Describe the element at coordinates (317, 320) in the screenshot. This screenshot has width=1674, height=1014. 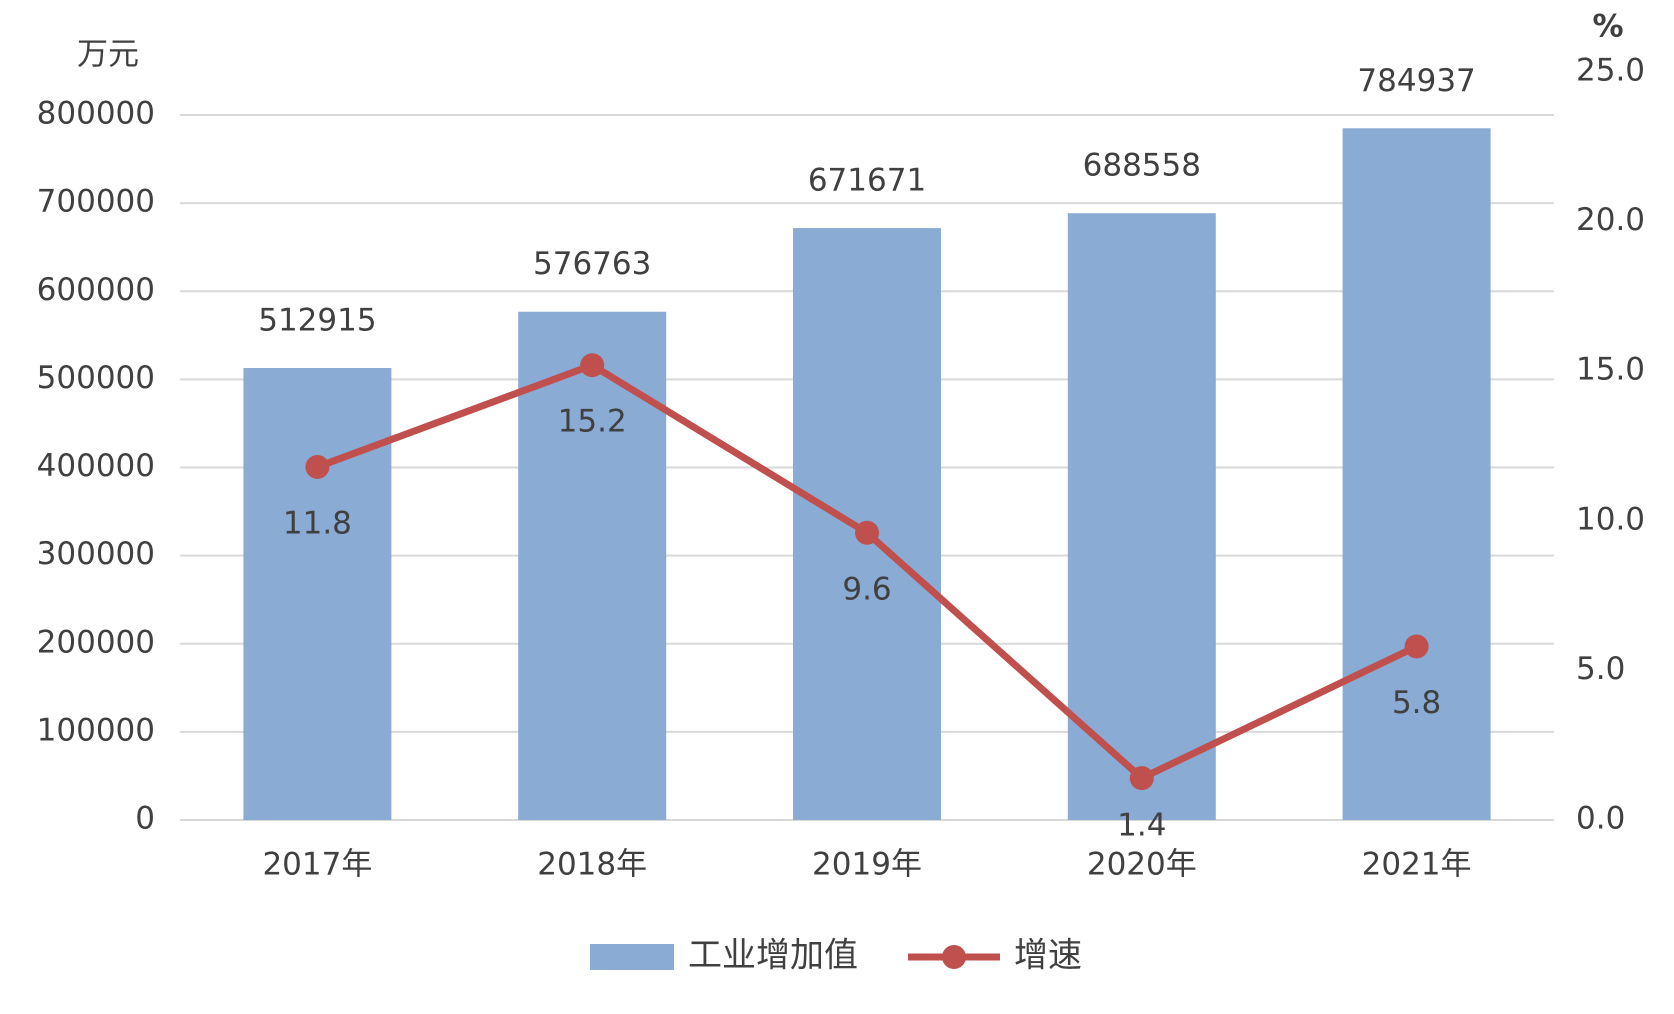
I see `bar-value-label: 512915` at that location.